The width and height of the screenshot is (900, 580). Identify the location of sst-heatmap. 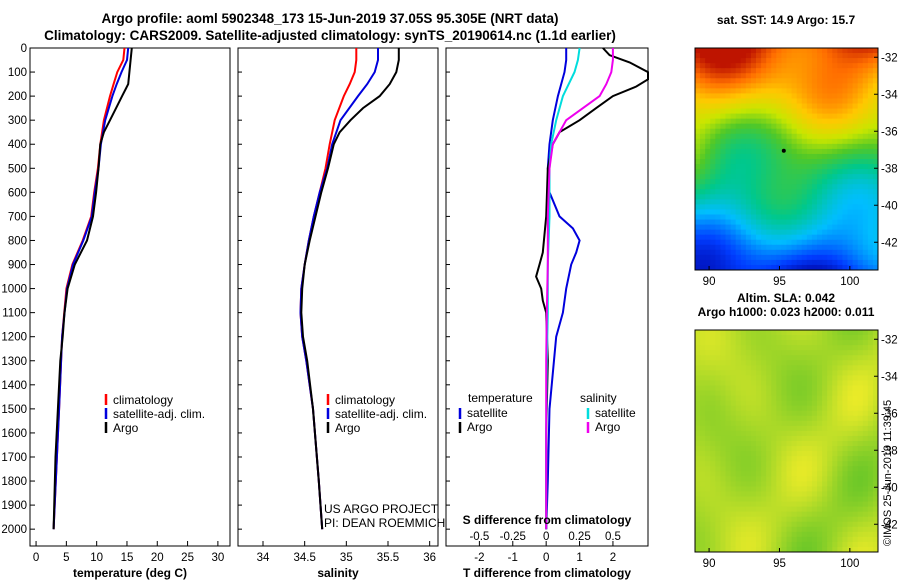
(786, 159).